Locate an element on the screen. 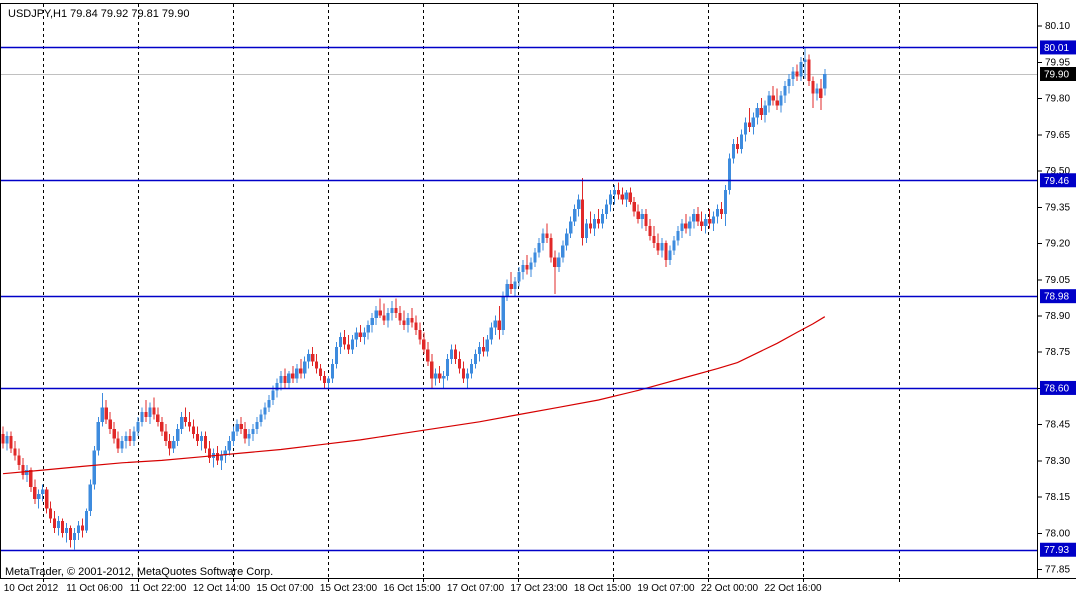 Image resolution: width=1076 pixels, height=597 pixels. time-axis-label: 15 Oct 07:00 is located at coordinates (285, 588).